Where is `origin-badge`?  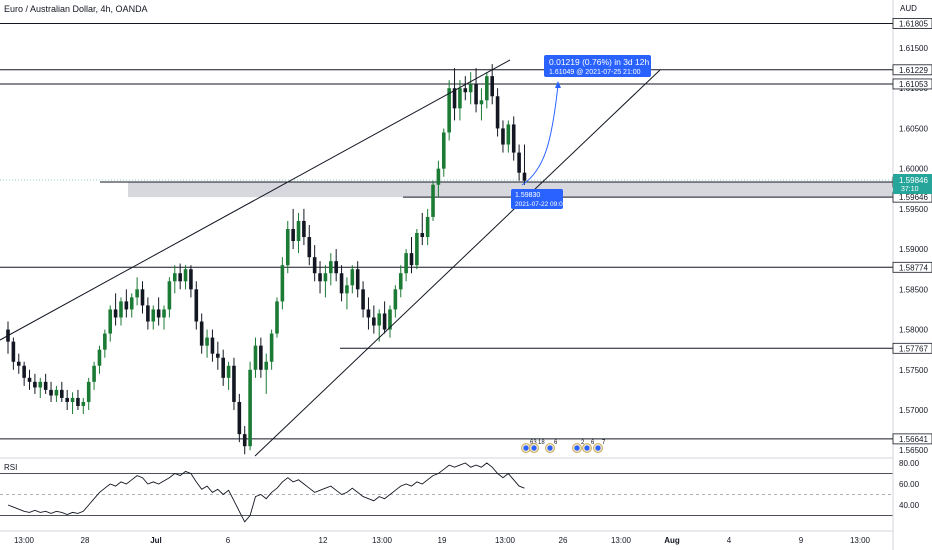
origin-badge is located at coordinates (537, 199).